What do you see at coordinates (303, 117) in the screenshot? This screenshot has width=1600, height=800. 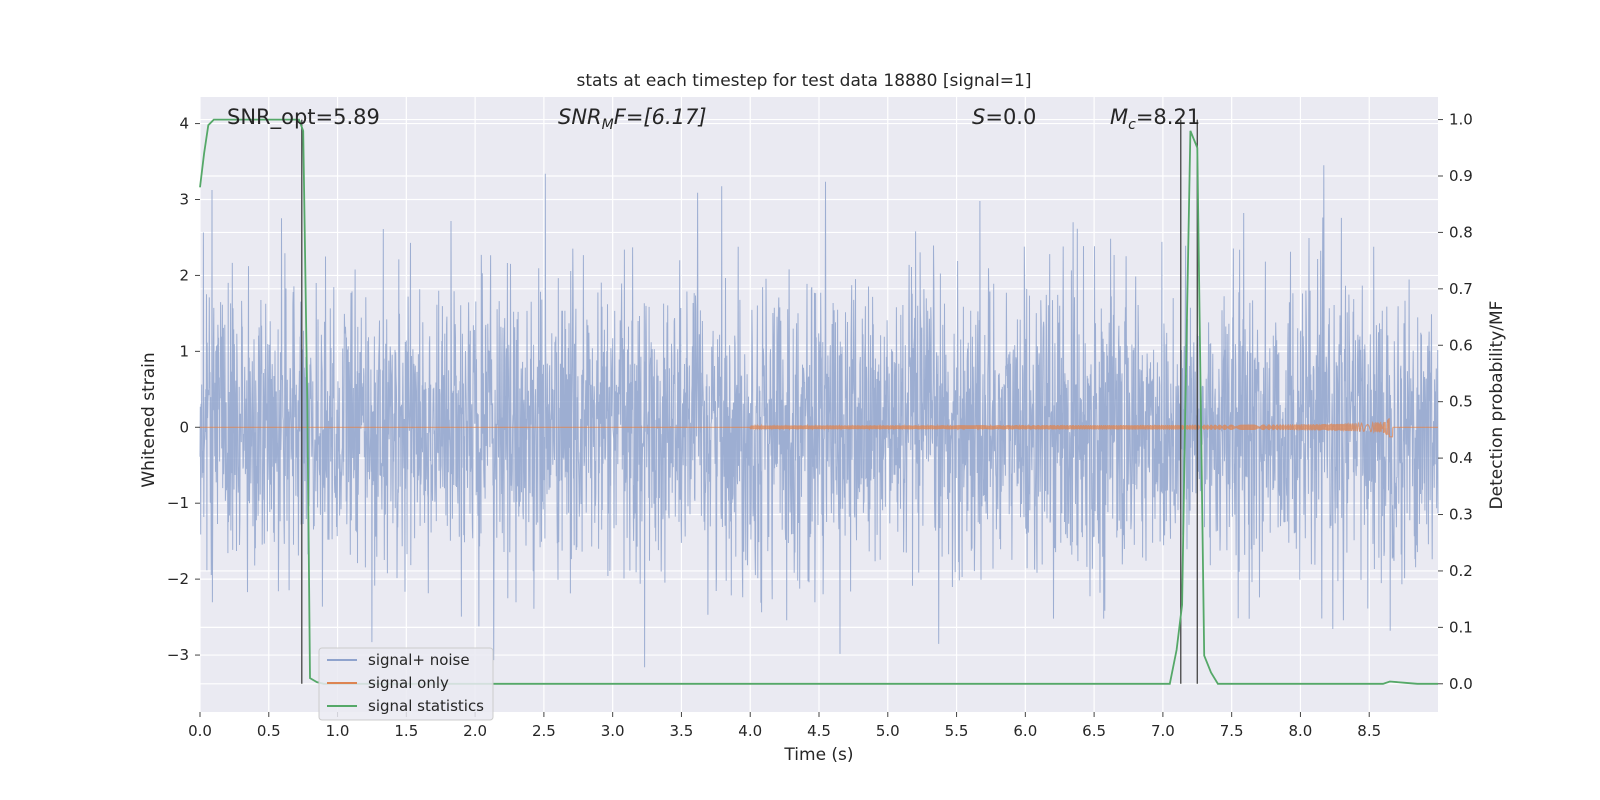 I see `annotation-snr-opt: SNR_opt=5.89` at bounding box center [303, 117].